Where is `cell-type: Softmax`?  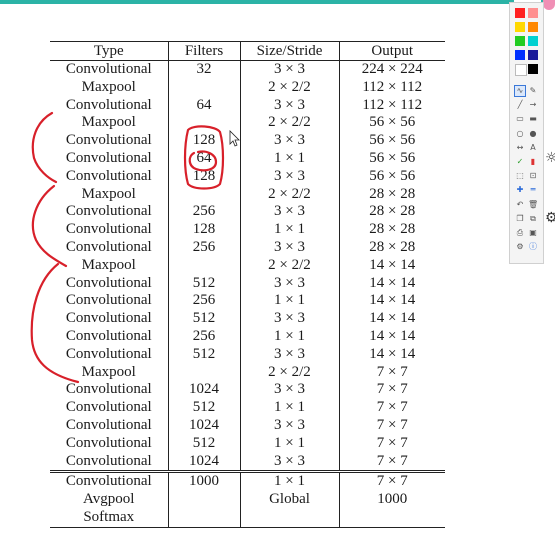 cell-type: Softmax is located at coordinates (109, 518).